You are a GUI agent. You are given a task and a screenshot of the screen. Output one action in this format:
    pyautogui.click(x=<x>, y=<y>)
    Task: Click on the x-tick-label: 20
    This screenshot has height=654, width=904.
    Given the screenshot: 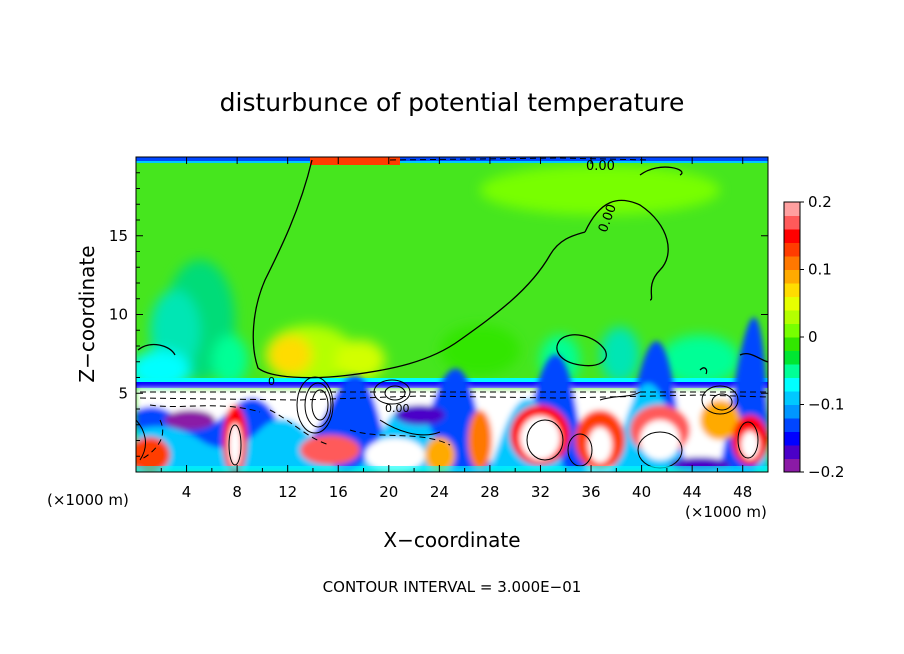 What is the action you would take?
    pyautogui.click(x=388, y=492)
    